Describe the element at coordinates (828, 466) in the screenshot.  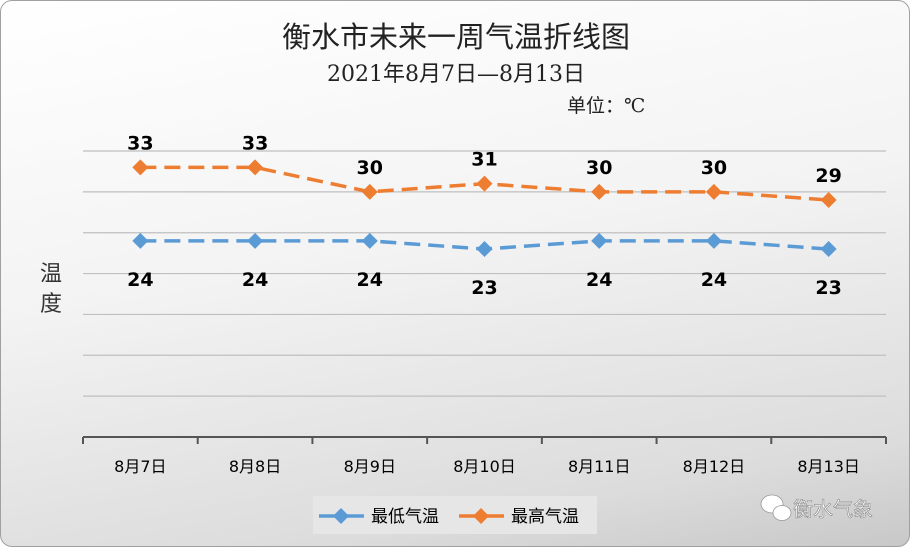
I see `x-tick-label: 8月13日` at that location.